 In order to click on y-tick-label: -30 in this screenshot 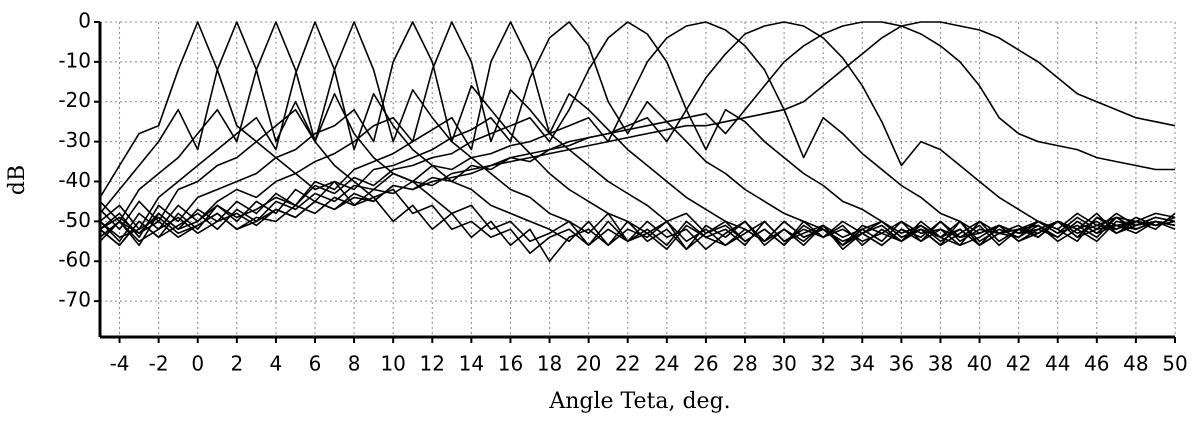, I will do `click(74, 140)`.